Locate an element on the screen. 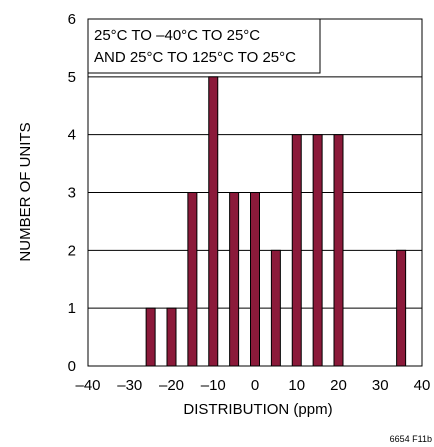 The width and height of the screenshot is (434, 447). y-tick-label: 2 is located at coordinates (72, 250).